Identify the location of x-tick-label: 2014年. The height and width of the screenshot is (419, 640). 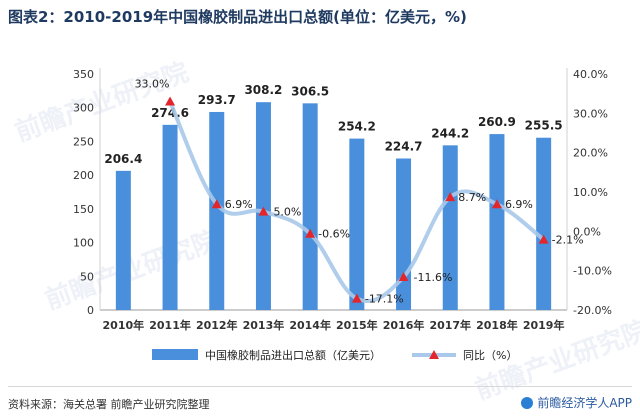
(310, 325).